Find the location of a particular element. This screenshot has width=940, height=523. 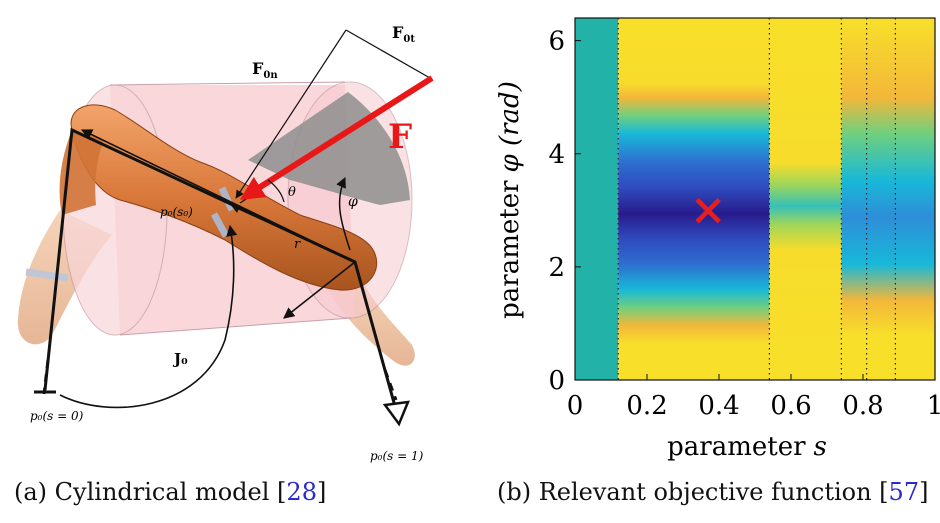

label-F0n: F0n is located at coordinates (265, 70).